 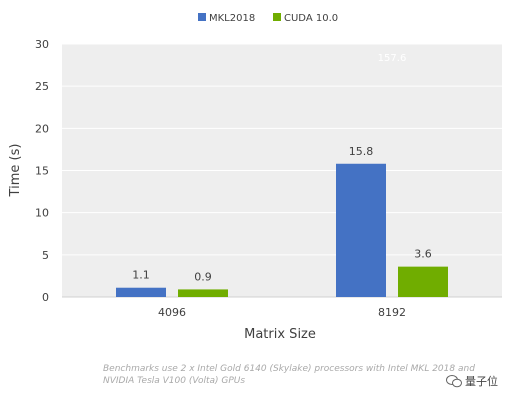 What do you see at coordinates (203, 276) in the screenshot?
I see `data-label: 0.9` at bounding box center [203, 276].